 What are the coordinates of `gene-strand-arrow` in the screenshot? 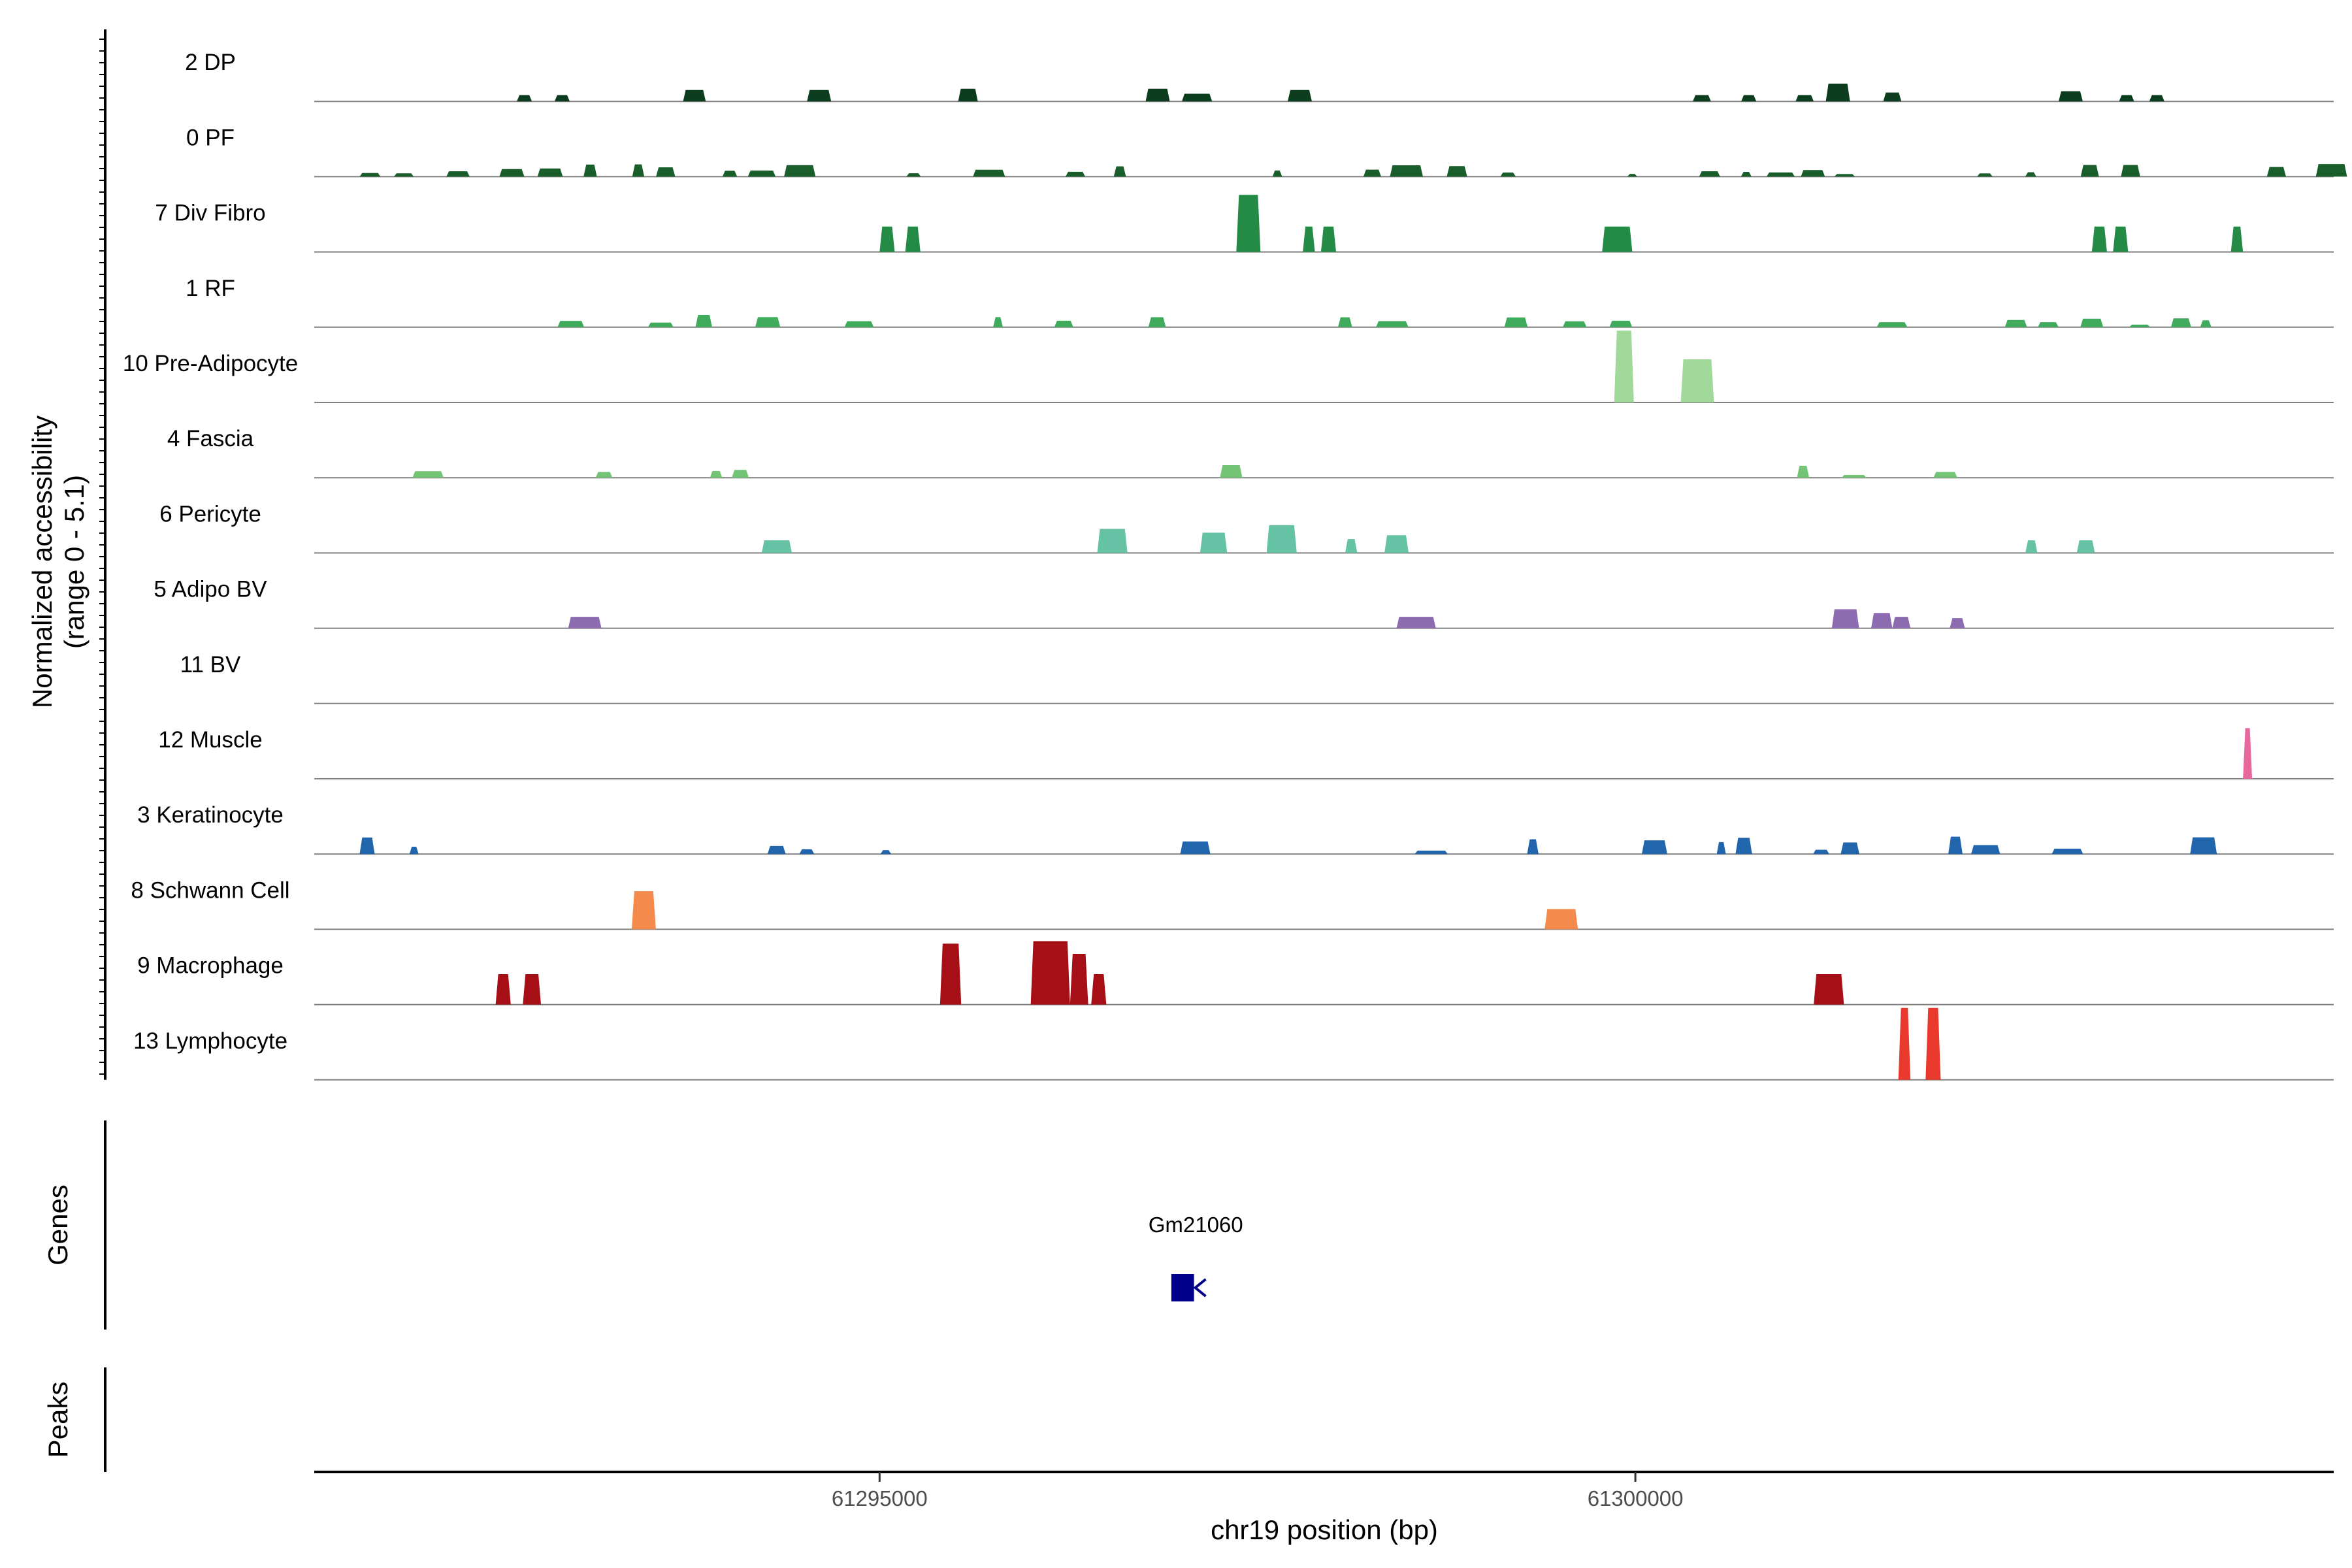 It's located at (1200, 1288).